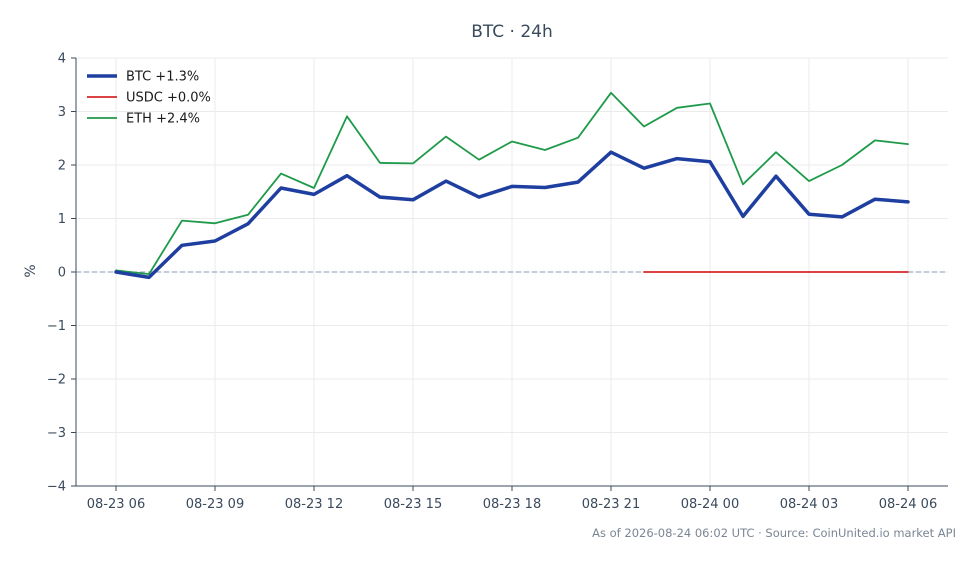 This screenshot has width=980, height=564. I want to click on chart-title: BTC · 24h, so click(512, 32).